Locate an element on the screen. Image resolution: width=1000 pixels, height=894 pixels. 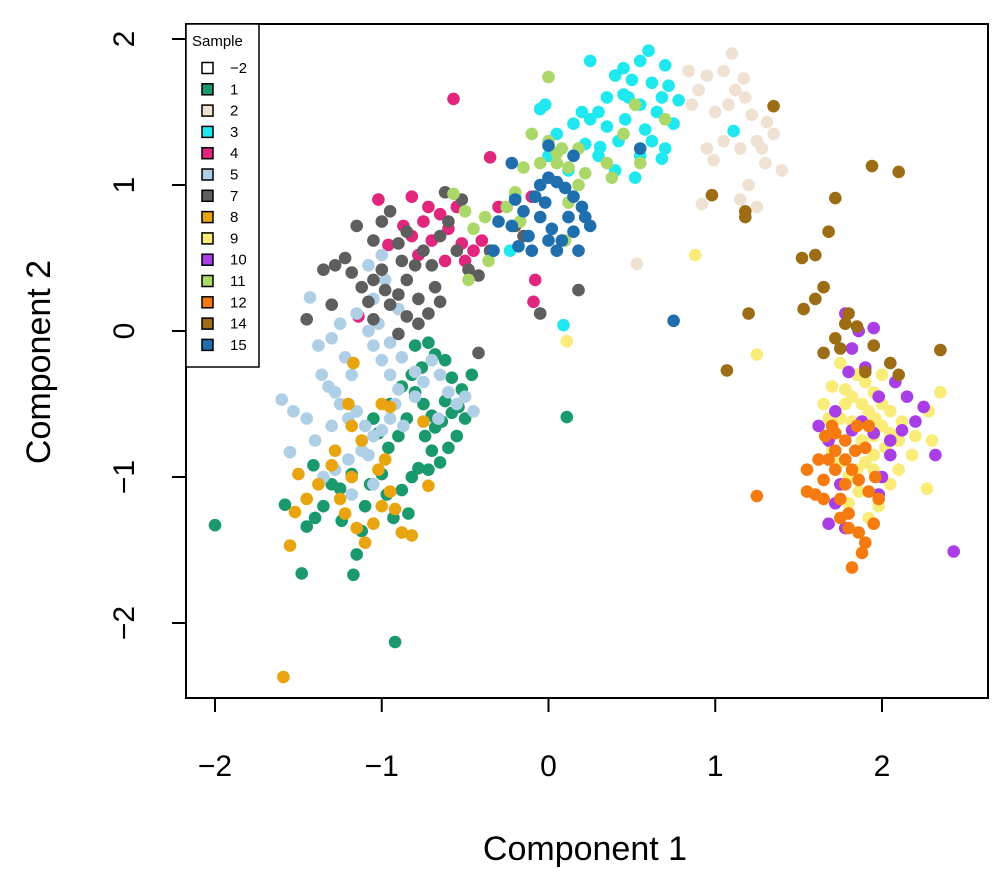
y-tick-label: −2 is located at coordinates (124, 623).